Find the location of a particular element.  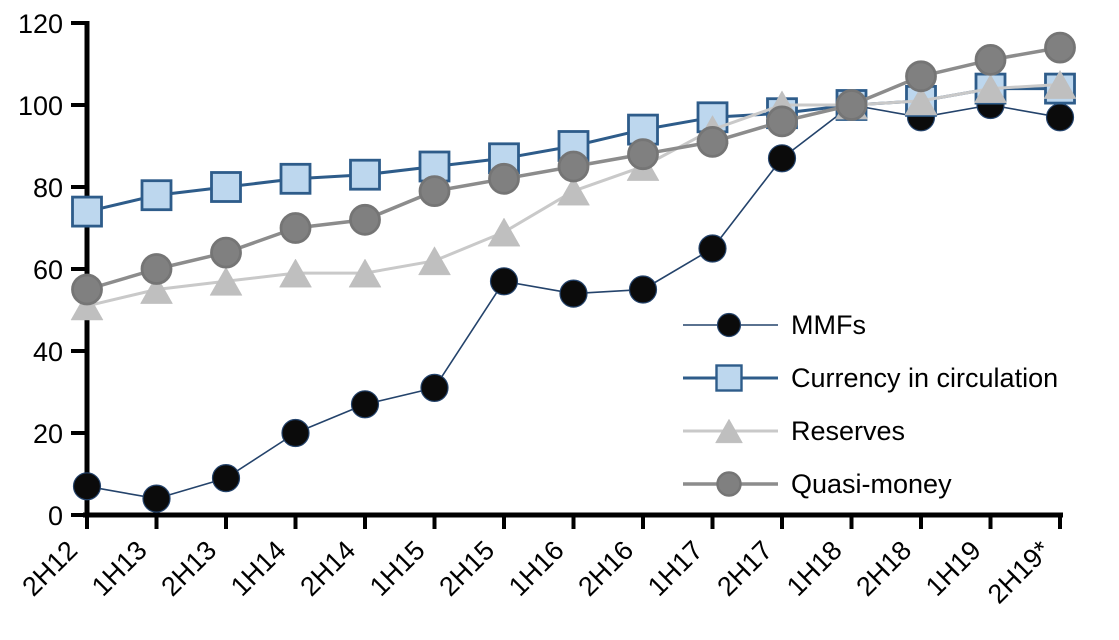

x-tick-label: 2H15 is located at coordinates (466, 568).